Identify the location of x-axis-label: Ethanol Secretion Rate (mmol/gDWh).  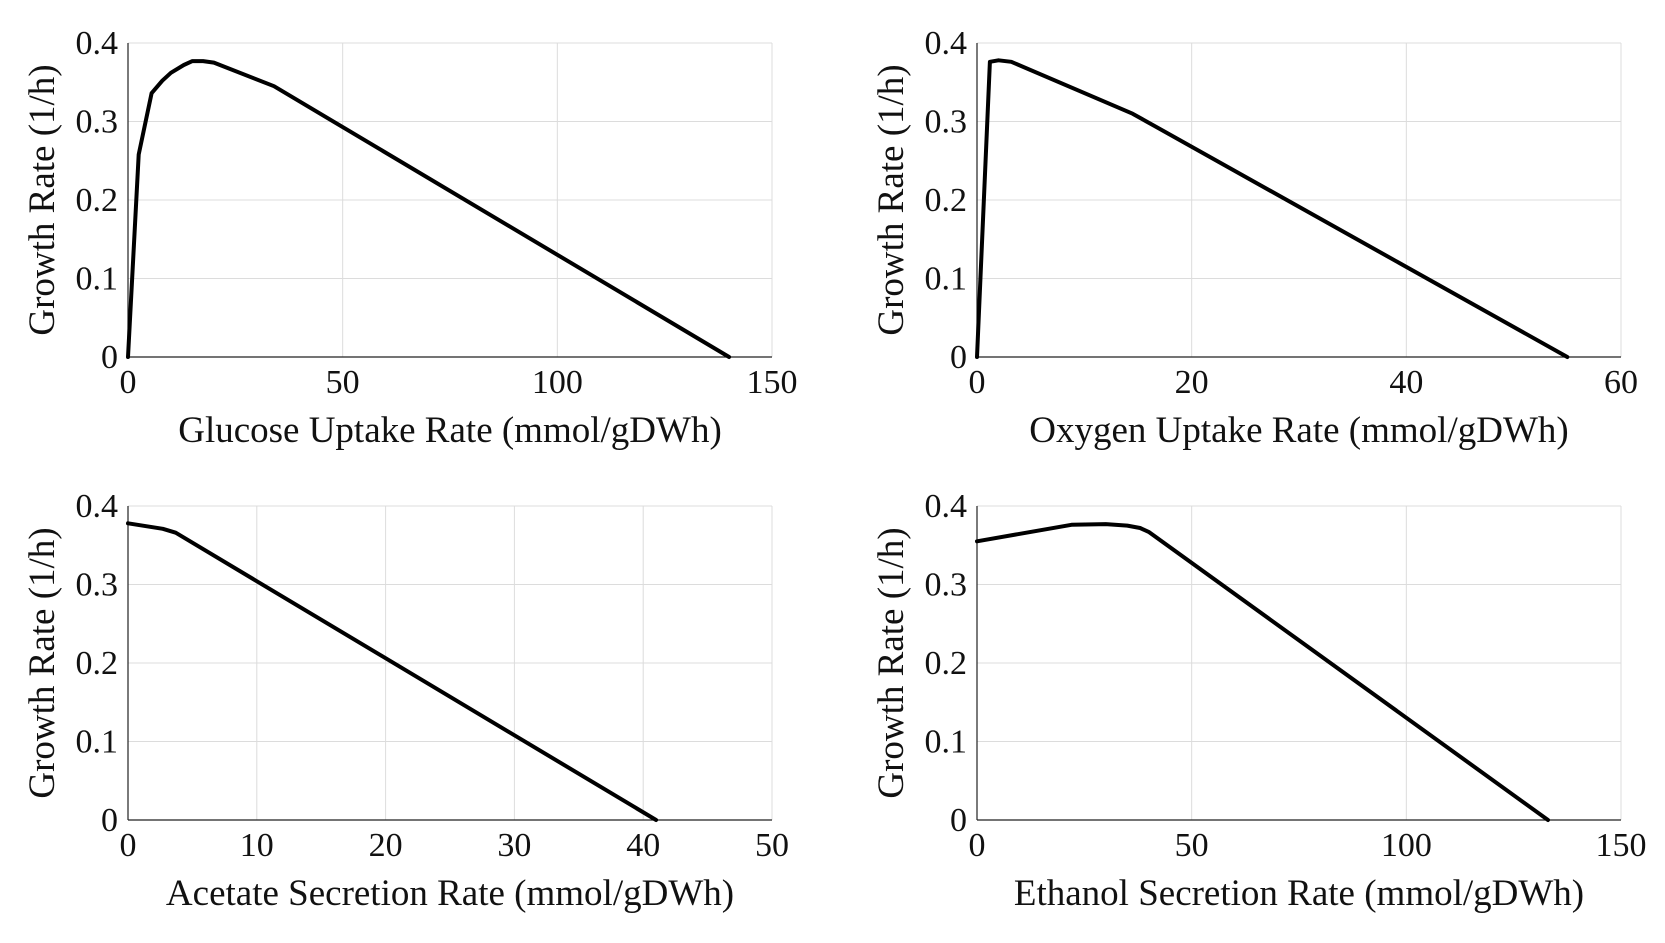
(1299, 893).